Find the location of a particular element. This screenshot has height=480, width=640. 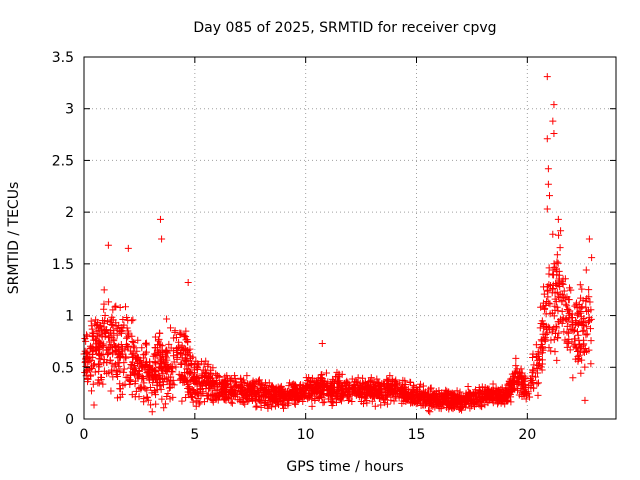

y-axis-label: SRMTID / TECUs is located at coordinates (14, 238).